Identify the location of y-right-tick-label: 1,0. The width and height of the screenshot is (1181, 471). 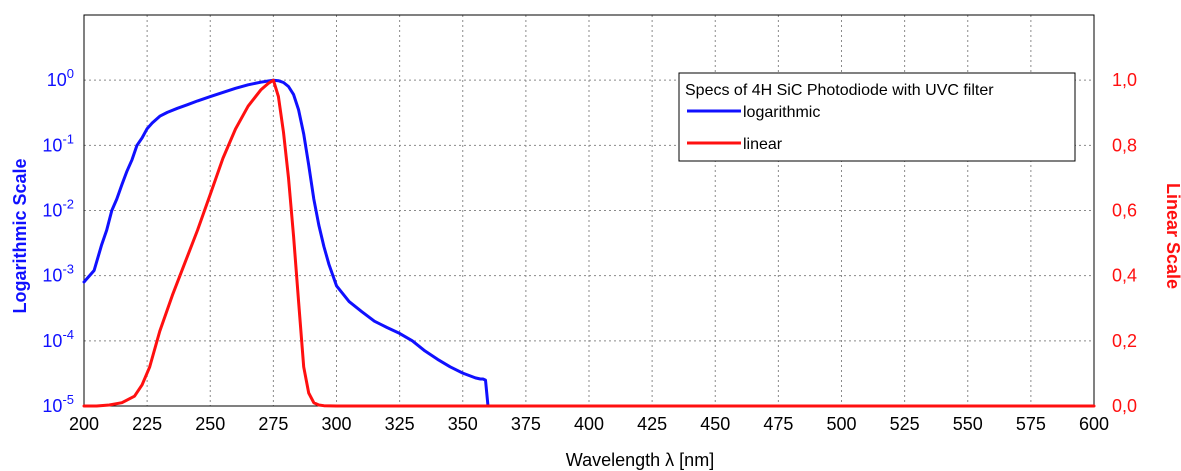
(1124, 80).